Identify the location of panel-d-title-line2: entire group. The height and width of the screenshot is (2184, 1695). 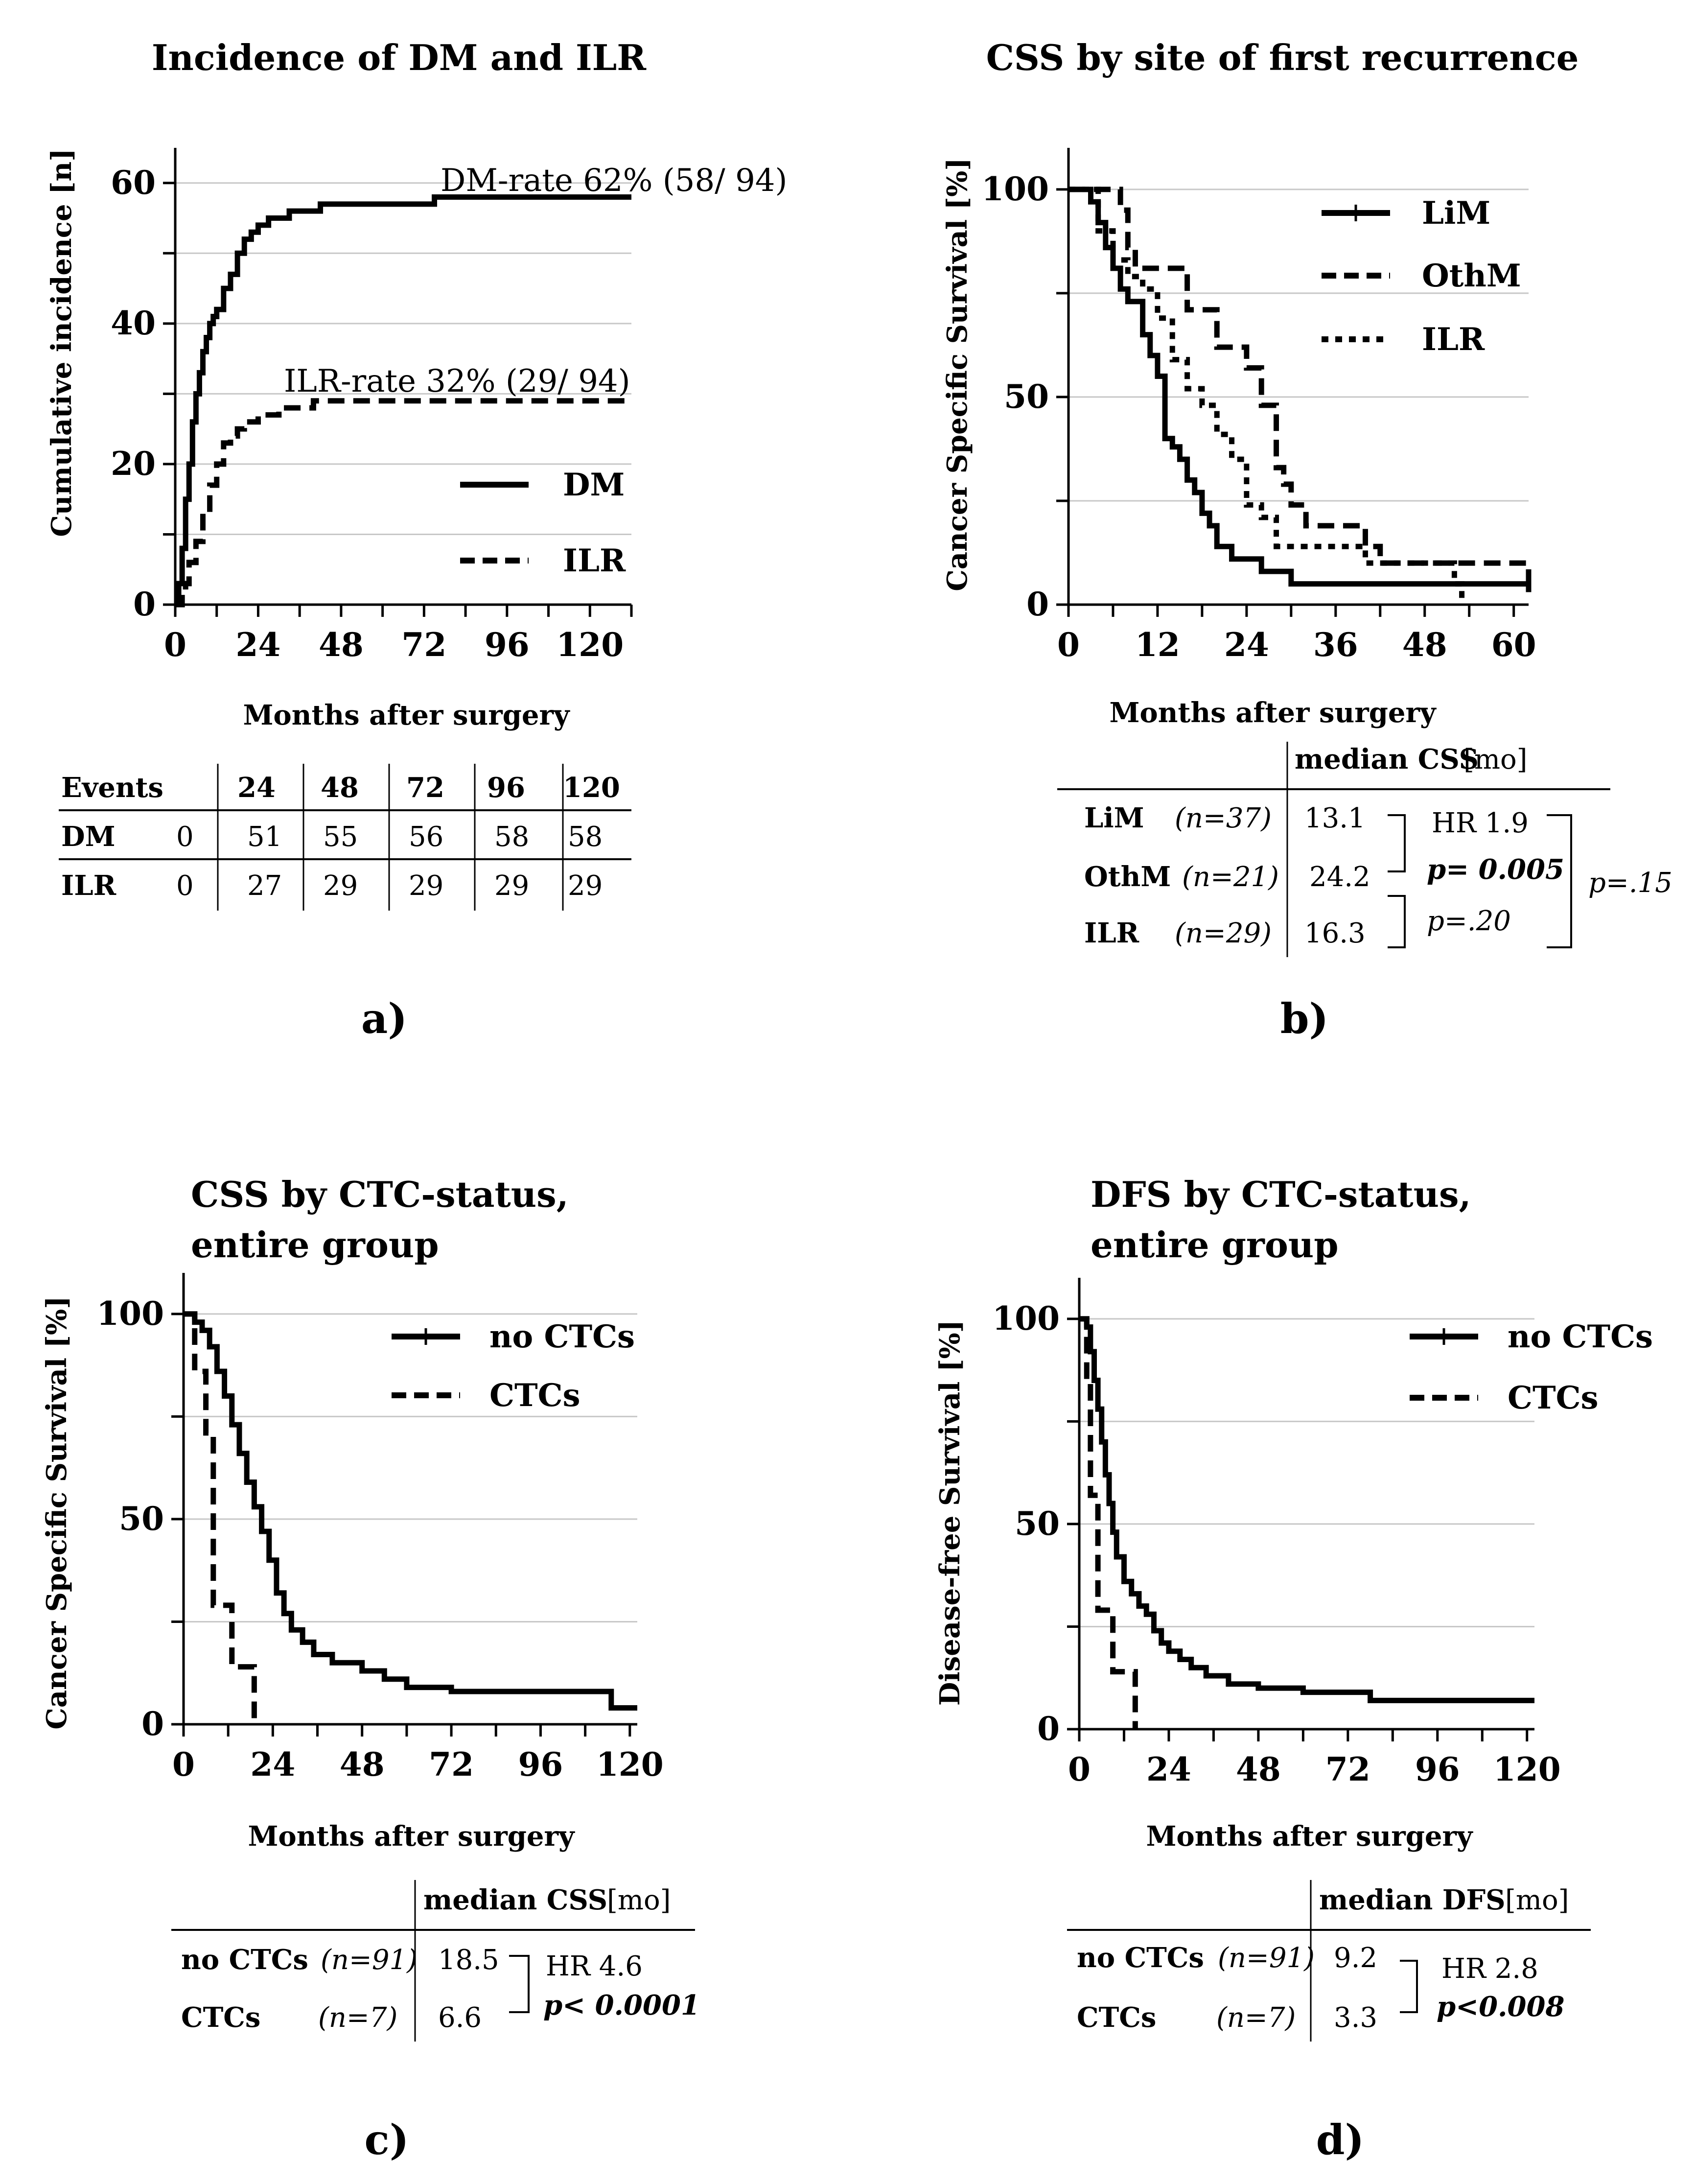
(1215, 1245).